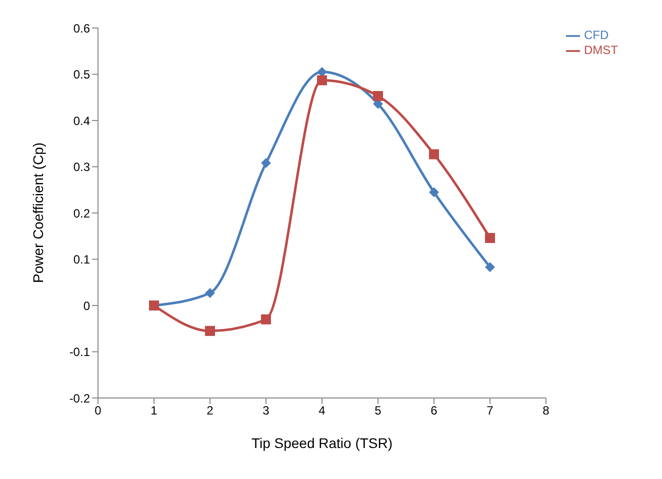  I want to click on y-tick-label: 0.6, so click(81, 28).